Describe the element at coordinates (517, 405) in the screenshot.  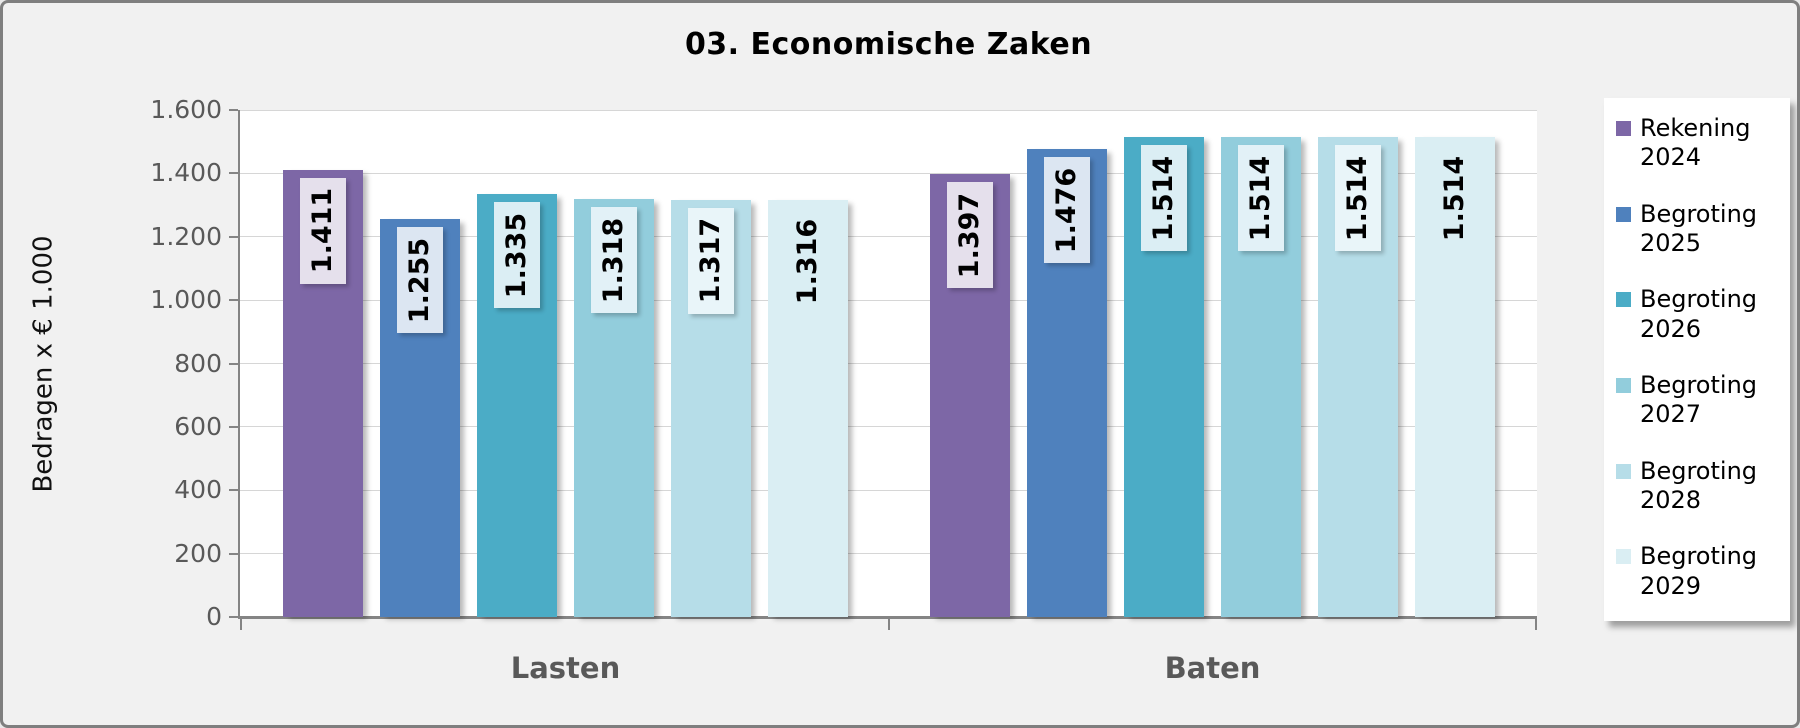
I see `bar-lasten-begroting-2026: 1.335` at that location.